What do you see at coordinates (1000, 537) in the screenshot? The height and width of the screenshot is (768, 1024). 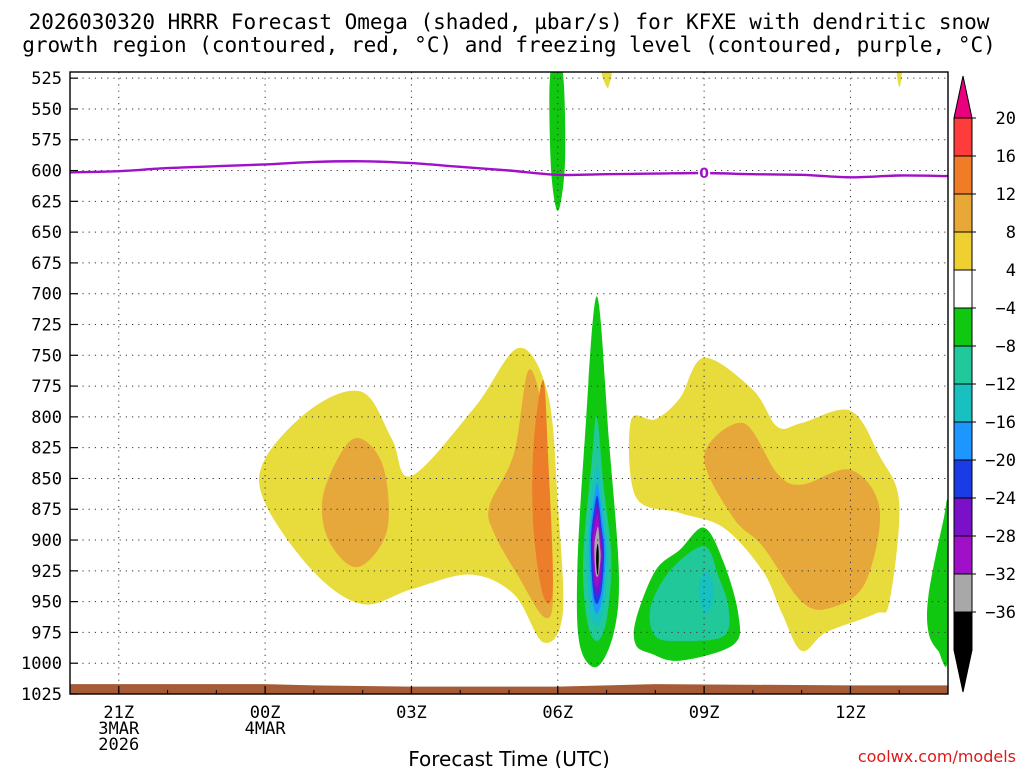 I see `colorbar-label-11: −28` at bounding box center [1000, 537].